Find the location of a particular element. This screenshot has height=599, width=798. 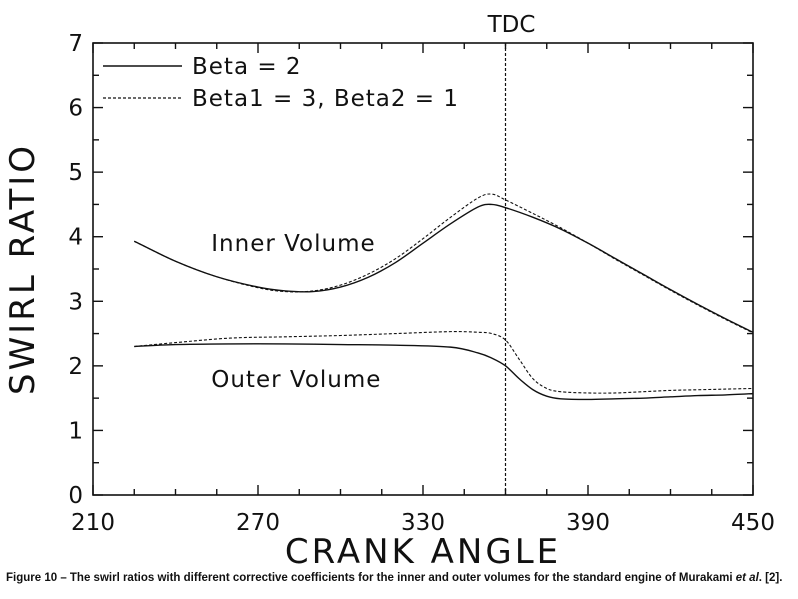

legend-label-beta1-beta2: Beta1 = 3, Beta2 = 1 is located at coordinates (325, 99).